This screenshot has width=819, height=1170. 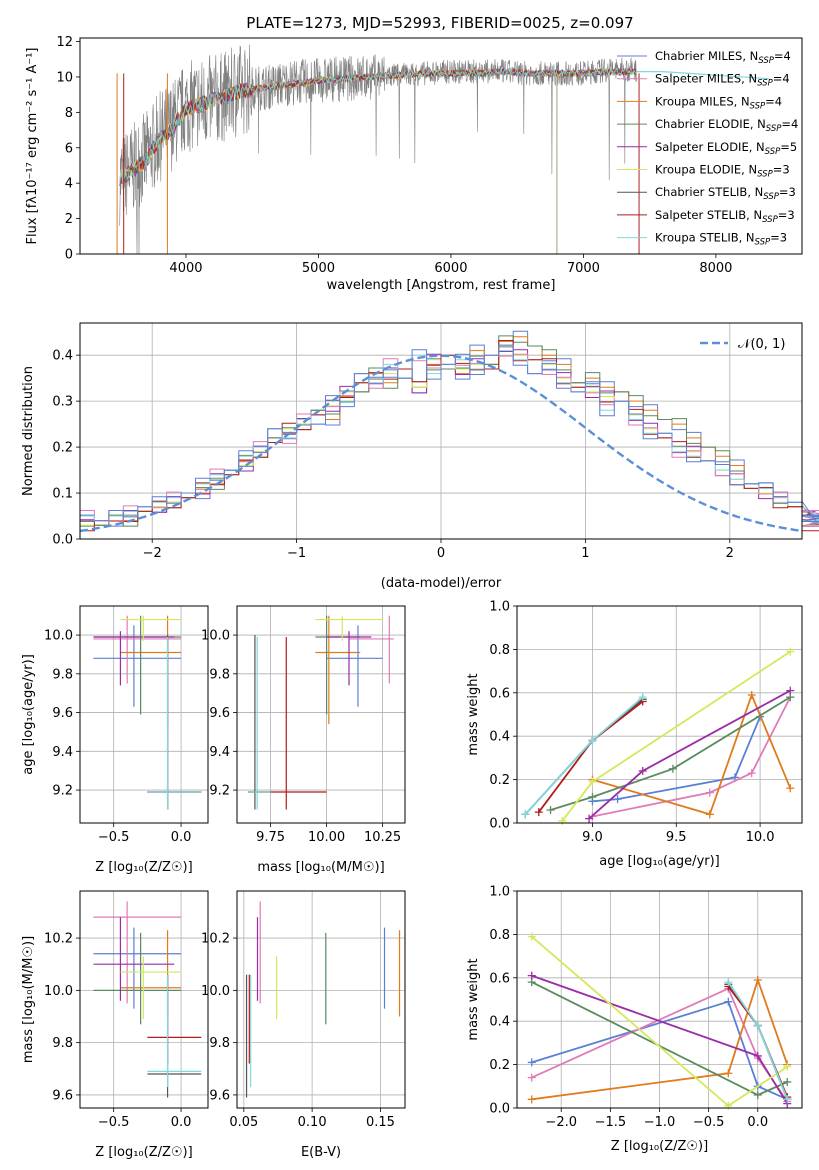 I want to click on histogram-step, so click(x=449, y=444).